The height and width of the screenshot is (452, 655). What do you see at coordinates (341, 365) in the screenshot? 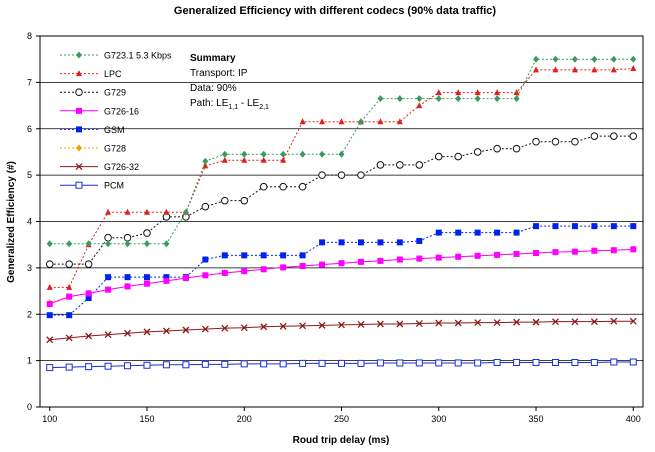
I see `series-pcm` at bounding box center [341, 365].